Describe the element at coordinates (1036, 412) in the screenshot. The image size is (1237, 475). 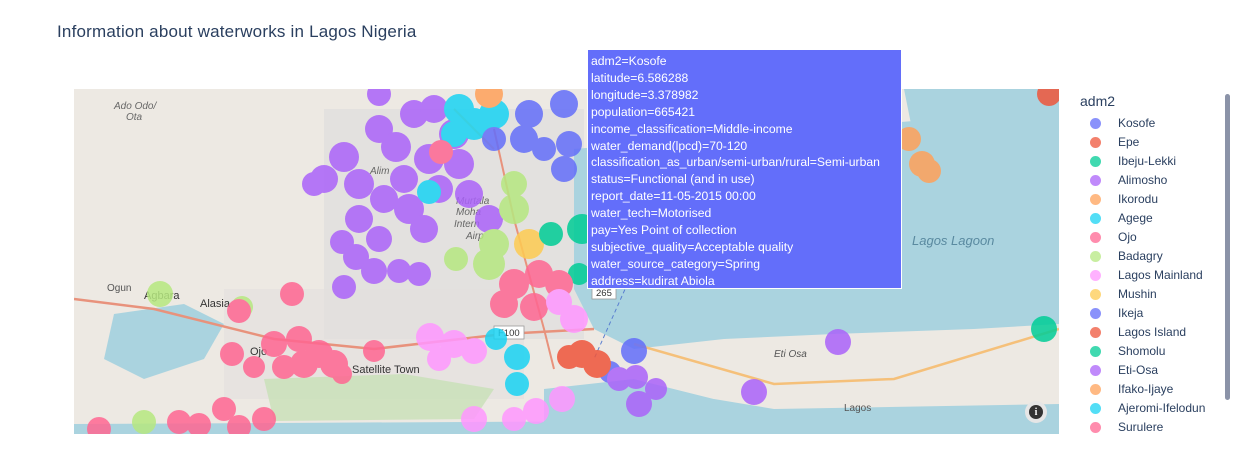
I see `info-button: i` at that location.